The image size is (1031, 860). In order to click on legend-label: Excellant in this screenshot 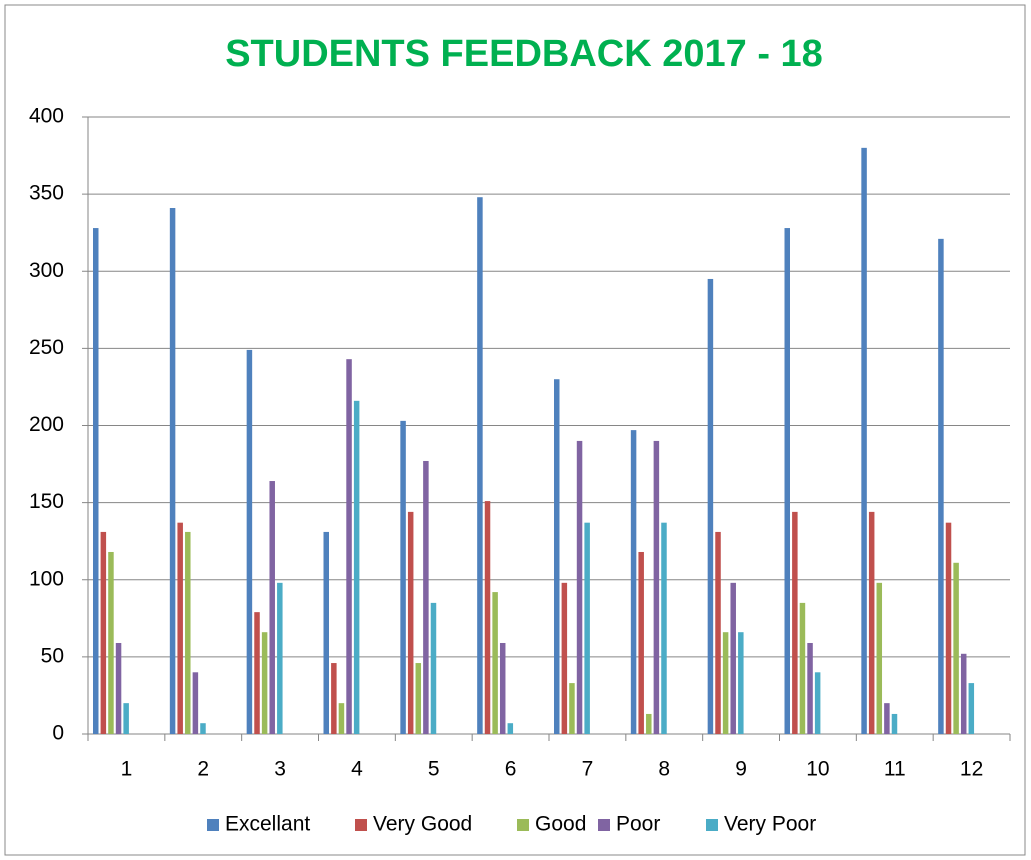, I will do `click(267, 824)`.